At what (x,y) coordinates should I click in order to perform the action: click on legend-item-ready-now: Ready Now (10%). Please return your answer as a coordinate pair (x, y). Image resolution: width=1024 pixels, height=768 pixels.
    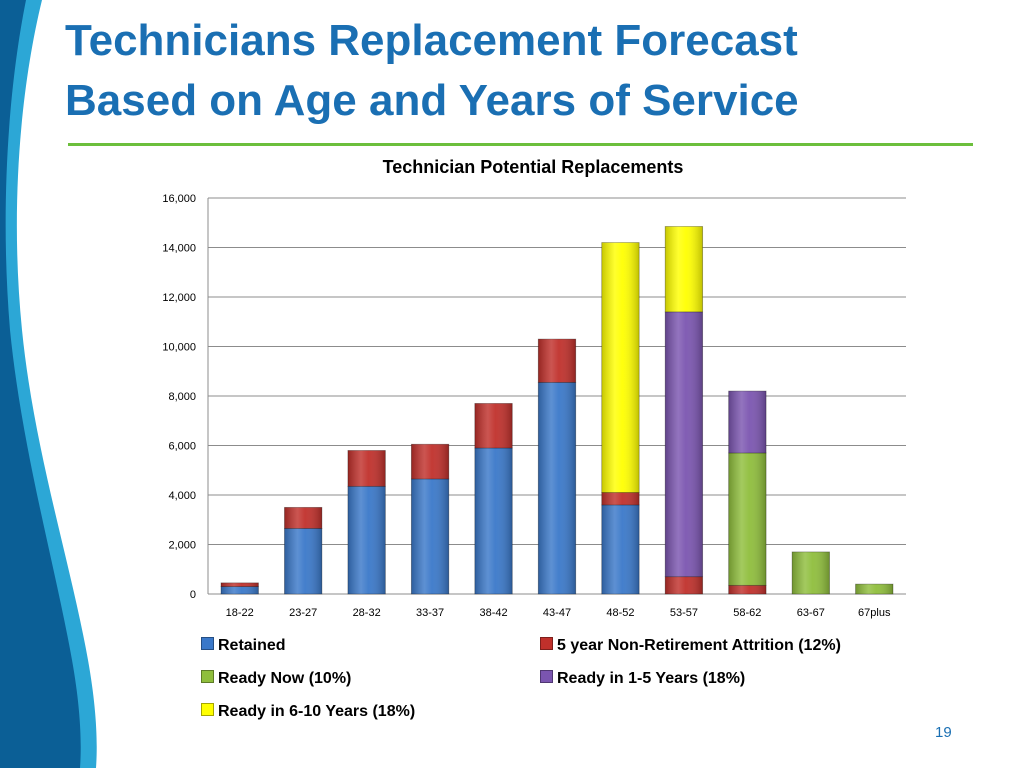
    Looking at the image, I should click on (276, 679).